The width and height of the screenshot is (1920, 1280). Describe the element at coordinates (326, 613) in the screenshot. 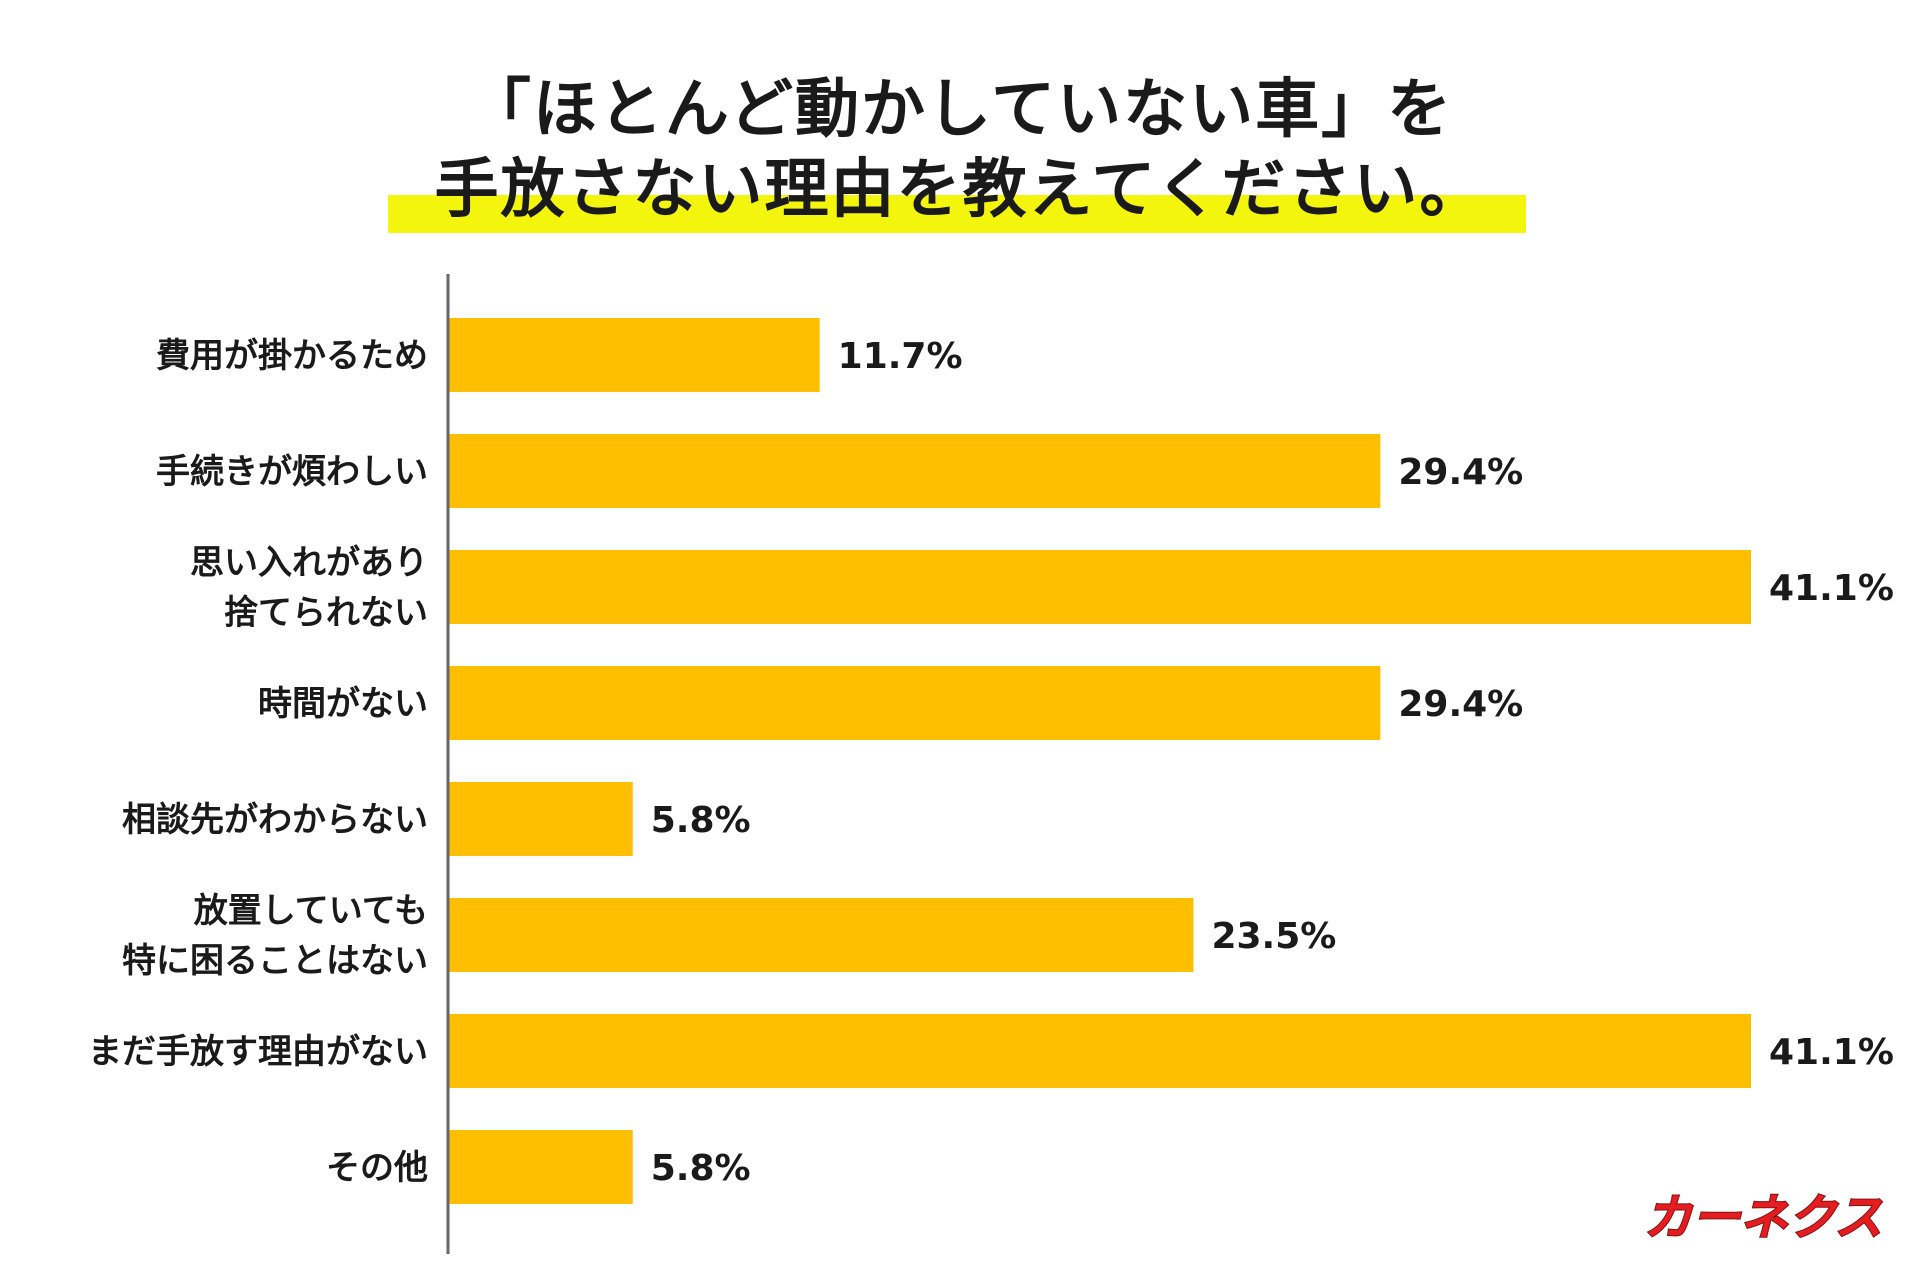

I see `category-label-3-line-2: 捨てられない` at that location.